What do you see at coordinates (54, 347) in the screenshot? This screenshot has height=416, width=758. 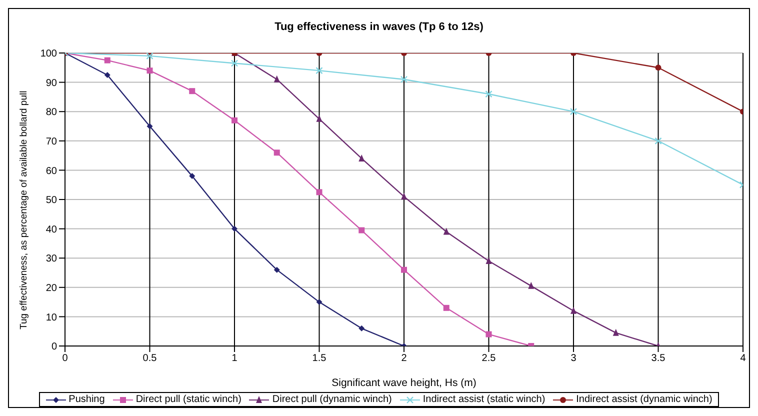 I see `y-tick-label: 0` at bounding box center [54, 347].